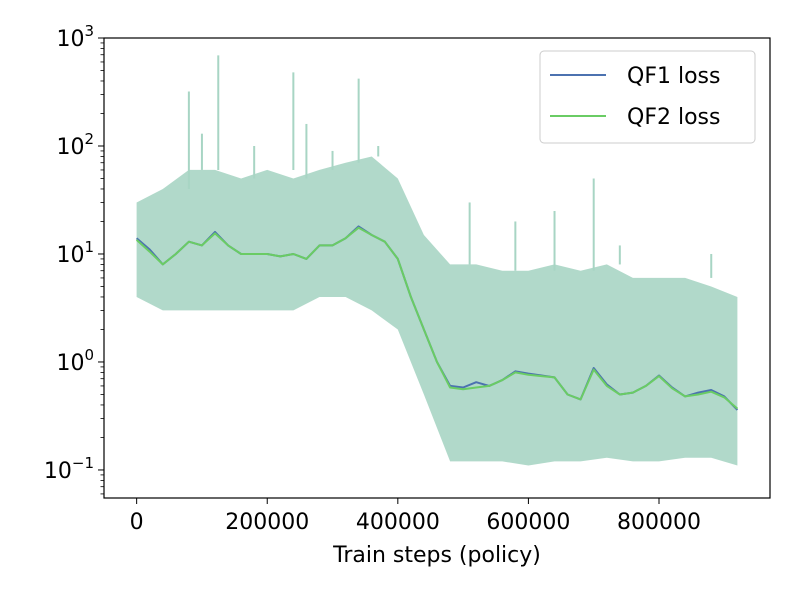 The width and height of the screenshot is (800, 600). I want to click on y-tick-label: 10⁰, so click(75, 361).